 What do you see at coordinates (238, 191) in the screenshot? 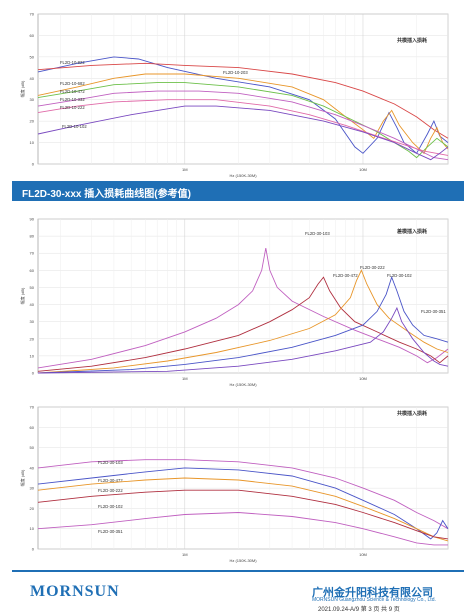
I see `section-header-bar` at bounding box center [238, 191].